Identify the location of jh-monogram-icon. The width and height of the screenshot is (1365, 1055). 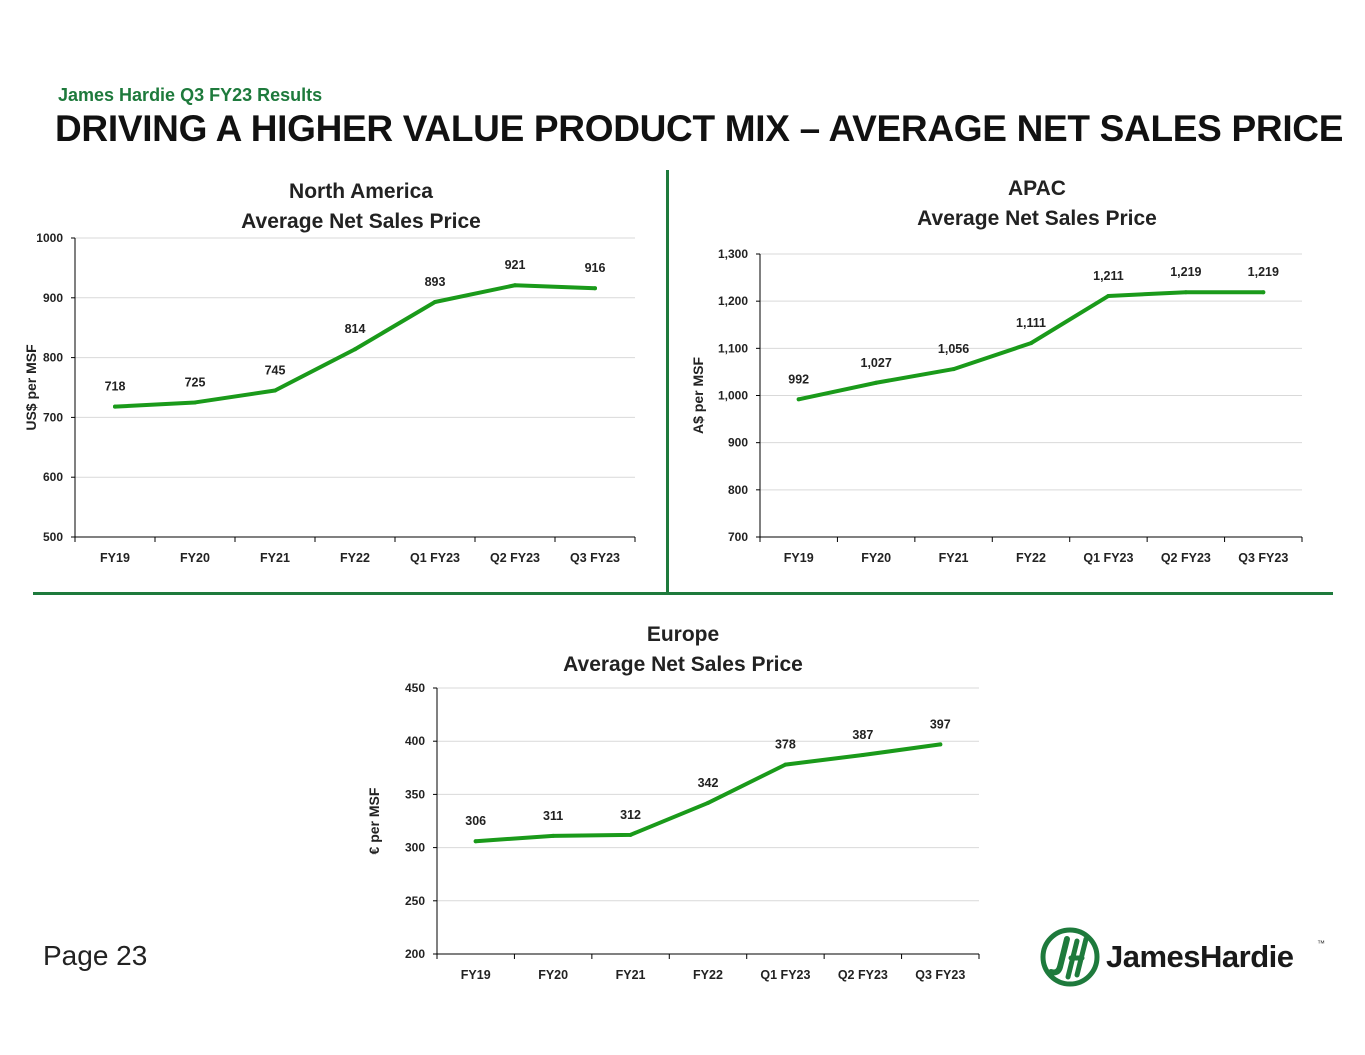
(1070, 957).